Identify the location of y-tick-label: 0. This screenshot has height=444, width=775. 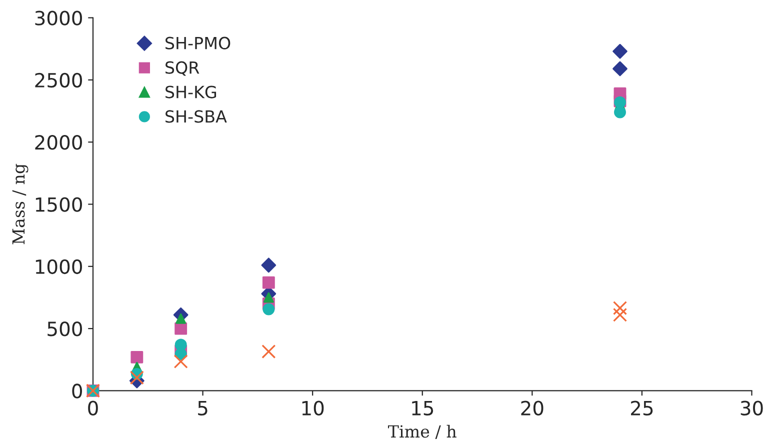
(77, 391).